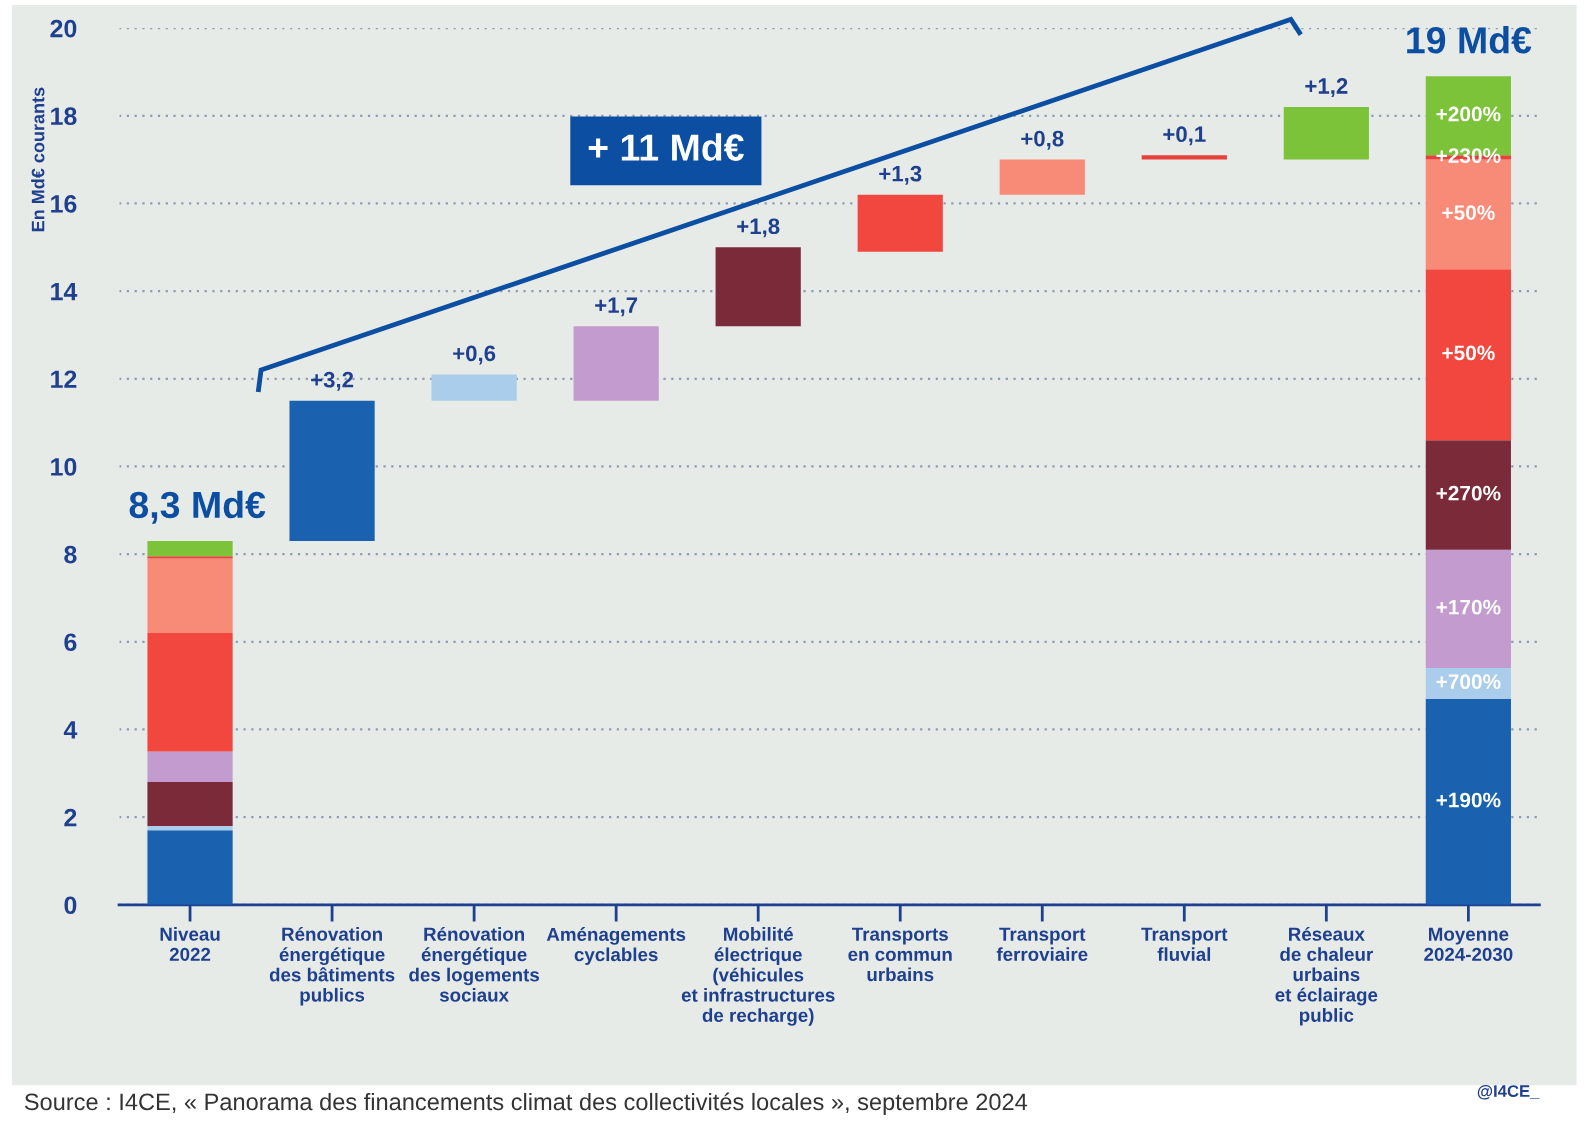  What do you see at coordinates (1468, 156) in the screenshot?
I see `annotation: +230%` at bounding box center [1468, 156].